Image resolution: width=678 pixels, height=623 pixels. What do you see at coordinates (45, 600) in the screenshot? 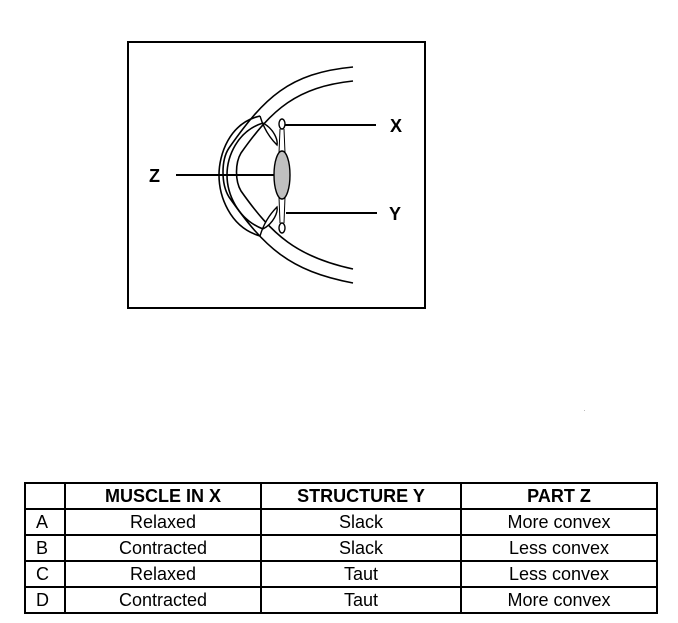
I see `option-letter: D` at bounding box center [45, 600].